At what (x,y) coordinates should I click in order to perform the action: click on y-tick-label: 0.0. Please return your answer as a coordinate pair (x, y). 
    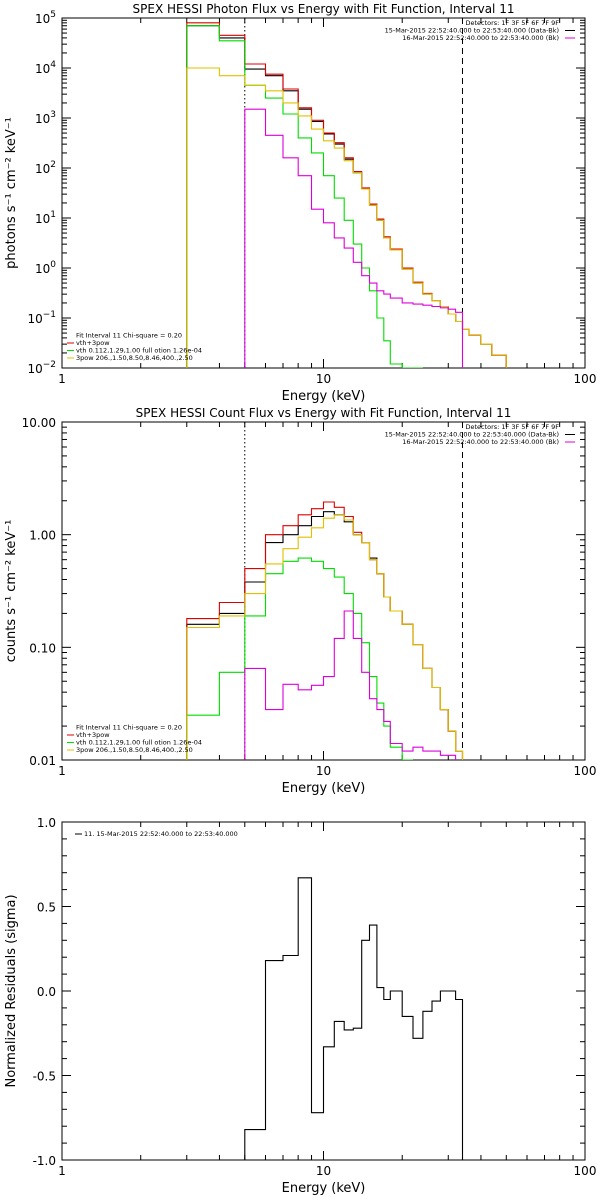
    Looking at the image, I should click on (46, 992).